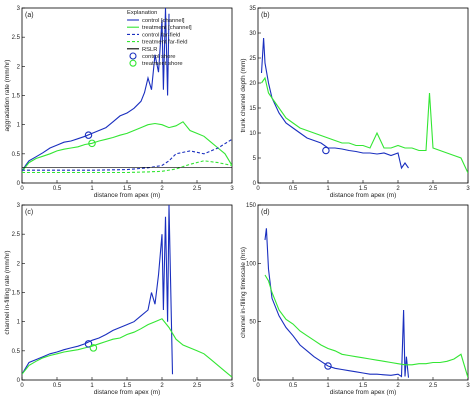 This screenshot has width=474, height=401. What do you see at coordinates (252, 109) in the screenshot?
I see `y-tick-label: 15` at bounding box center [252, 109].